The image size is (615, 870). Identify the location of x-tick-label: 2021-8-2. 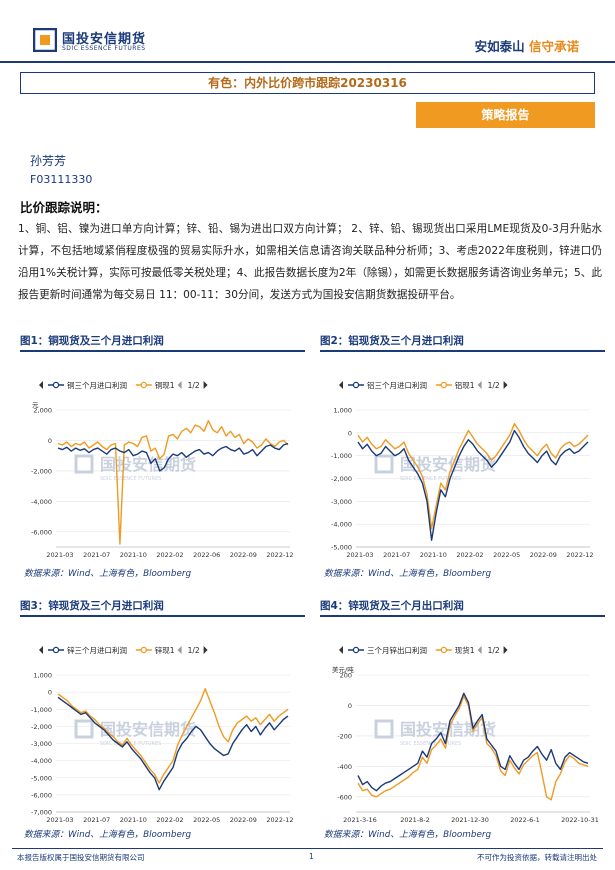
(415, 820).